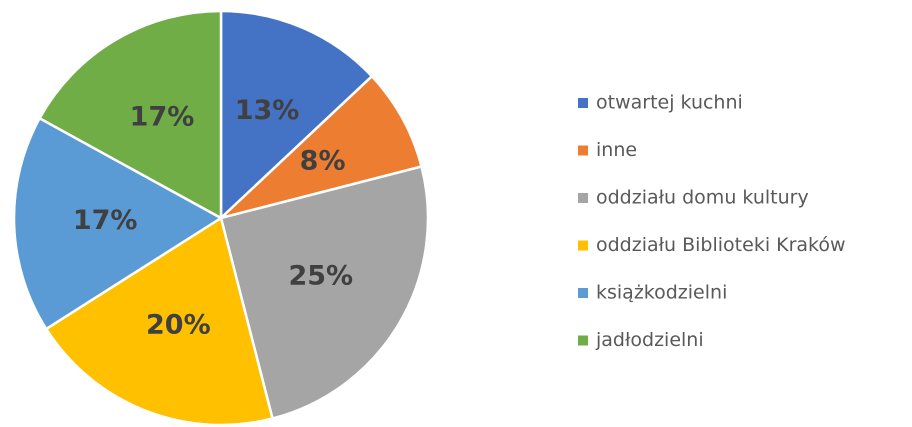 This screenshot has width=912, height=427. Describe the element at coordinates (649, 340) in the screenshot. I see `legend-label: jadłodzielni` at that location.